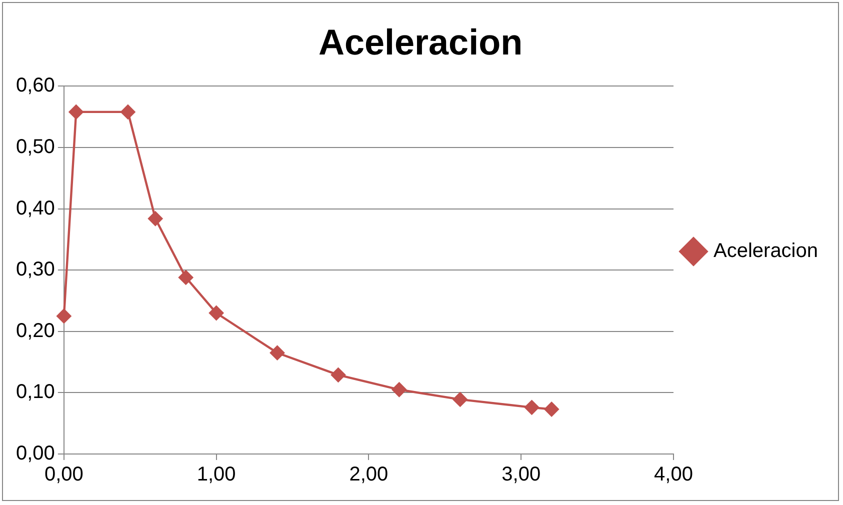 The width and height of the screenshot is (843, 505). What do you see at coordinates (35, 392) in the screenshot?
I see `y-tick-label: 0,10` at bounding box center [35, 392].